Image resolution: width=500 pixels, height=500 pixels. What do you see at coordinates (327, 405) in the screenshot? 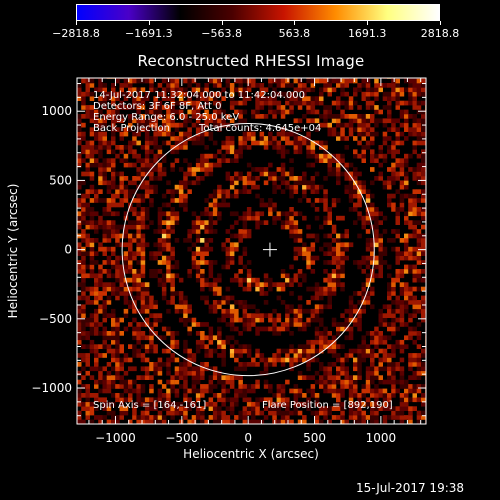
I see `annotation-flare-position: Flare Position = [892,190]` at bounding box center [327, 405].